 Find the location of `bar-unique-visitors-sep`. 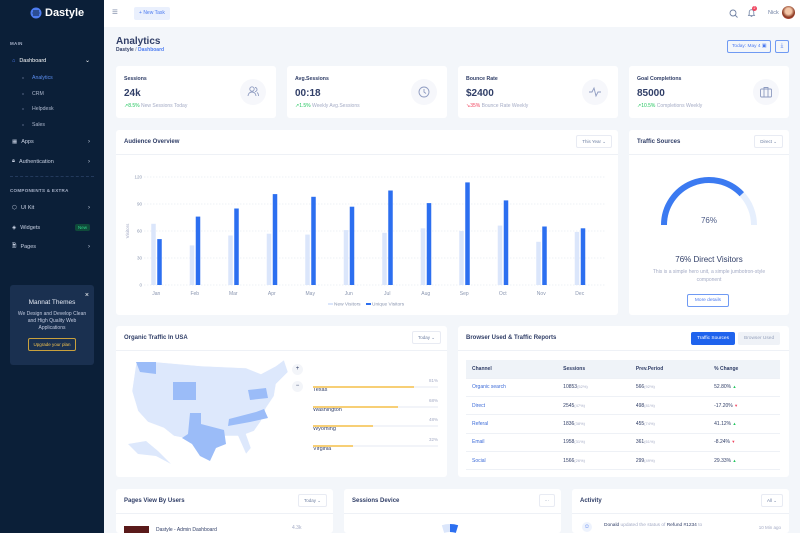

bar-unique-visitors-sep is located at coordinates (467, 233).